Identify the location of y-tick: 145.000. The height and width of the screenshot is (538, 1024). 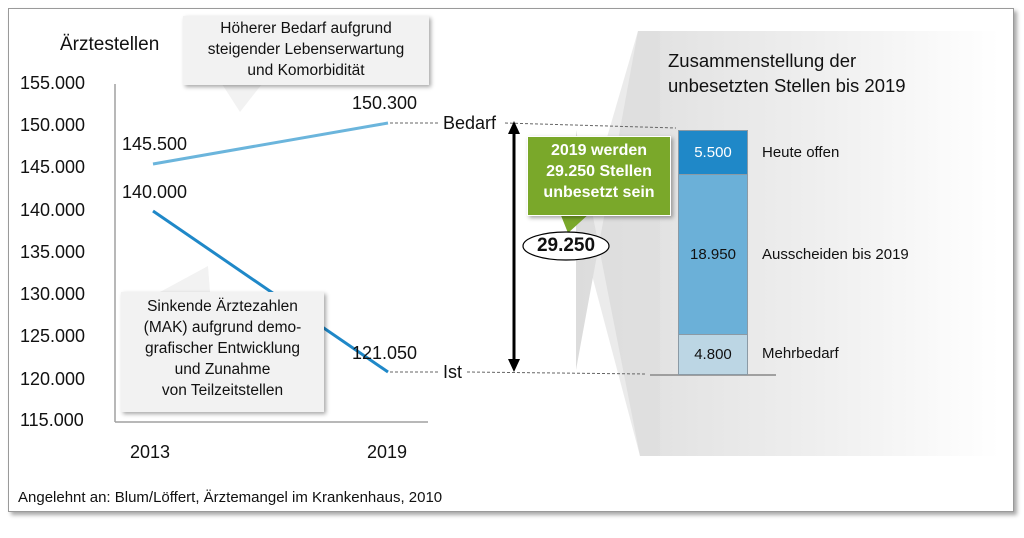
(53, 167).